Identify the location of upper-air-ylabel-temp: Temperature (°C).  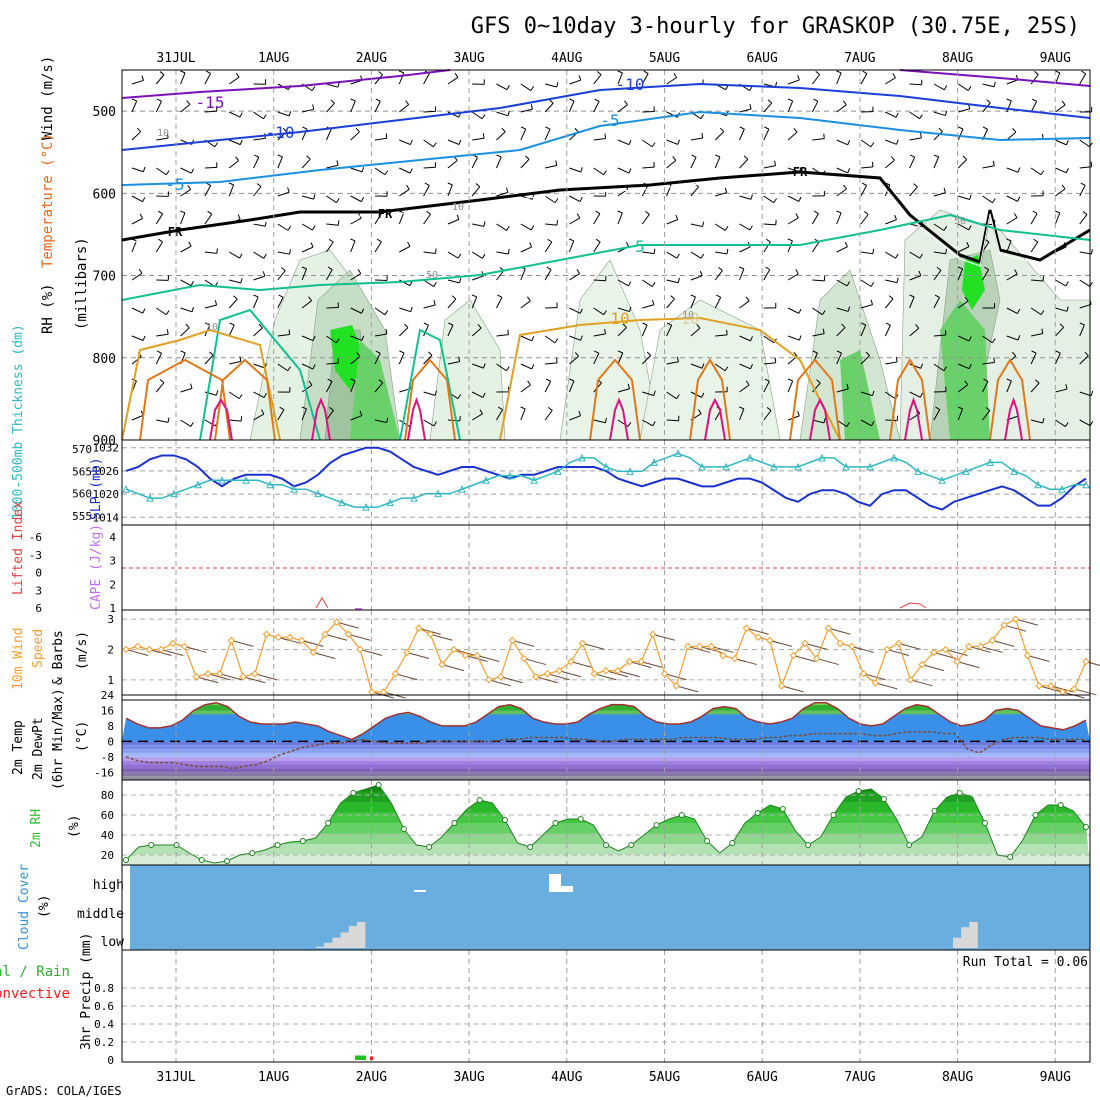
(48, 200).